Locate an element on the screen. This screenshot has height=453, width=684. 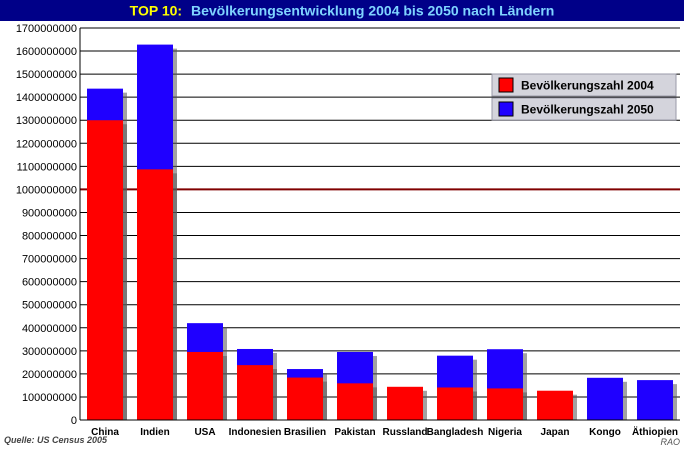
x-tick-label: Japan is located at coordinates (555, 432).